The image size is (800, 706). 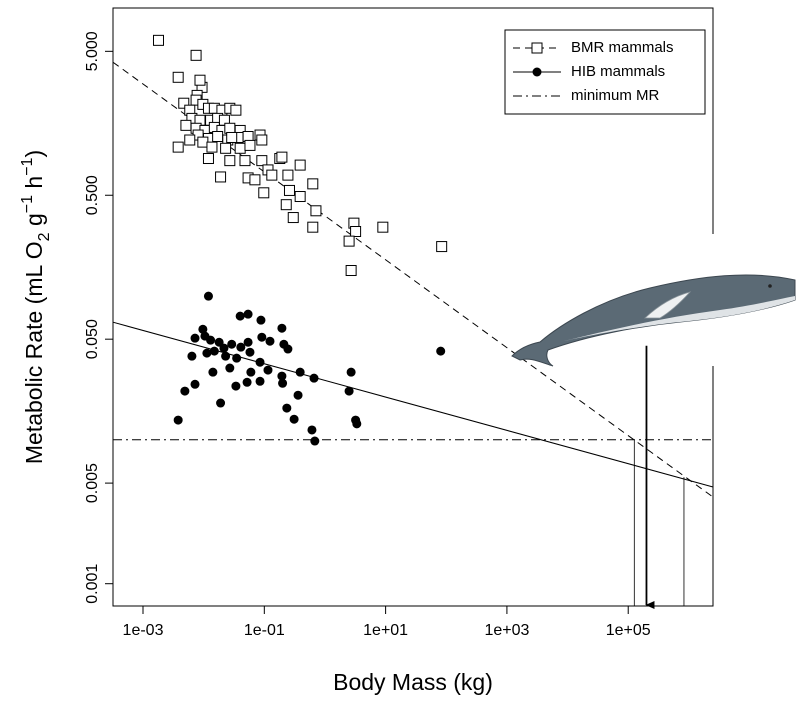 I want to click on whale-illustration, so click(x=653, y=320).